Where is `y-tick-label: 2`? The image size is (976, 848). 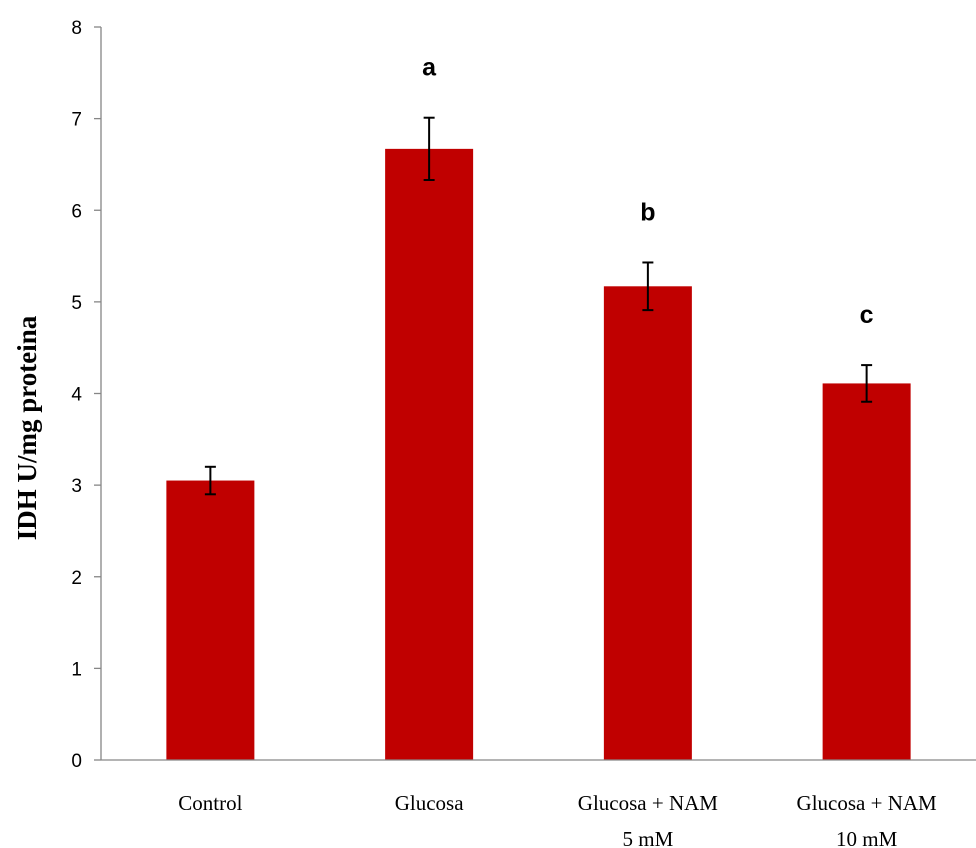
y-tick-label: 2 is located at coordinates (76, 578).